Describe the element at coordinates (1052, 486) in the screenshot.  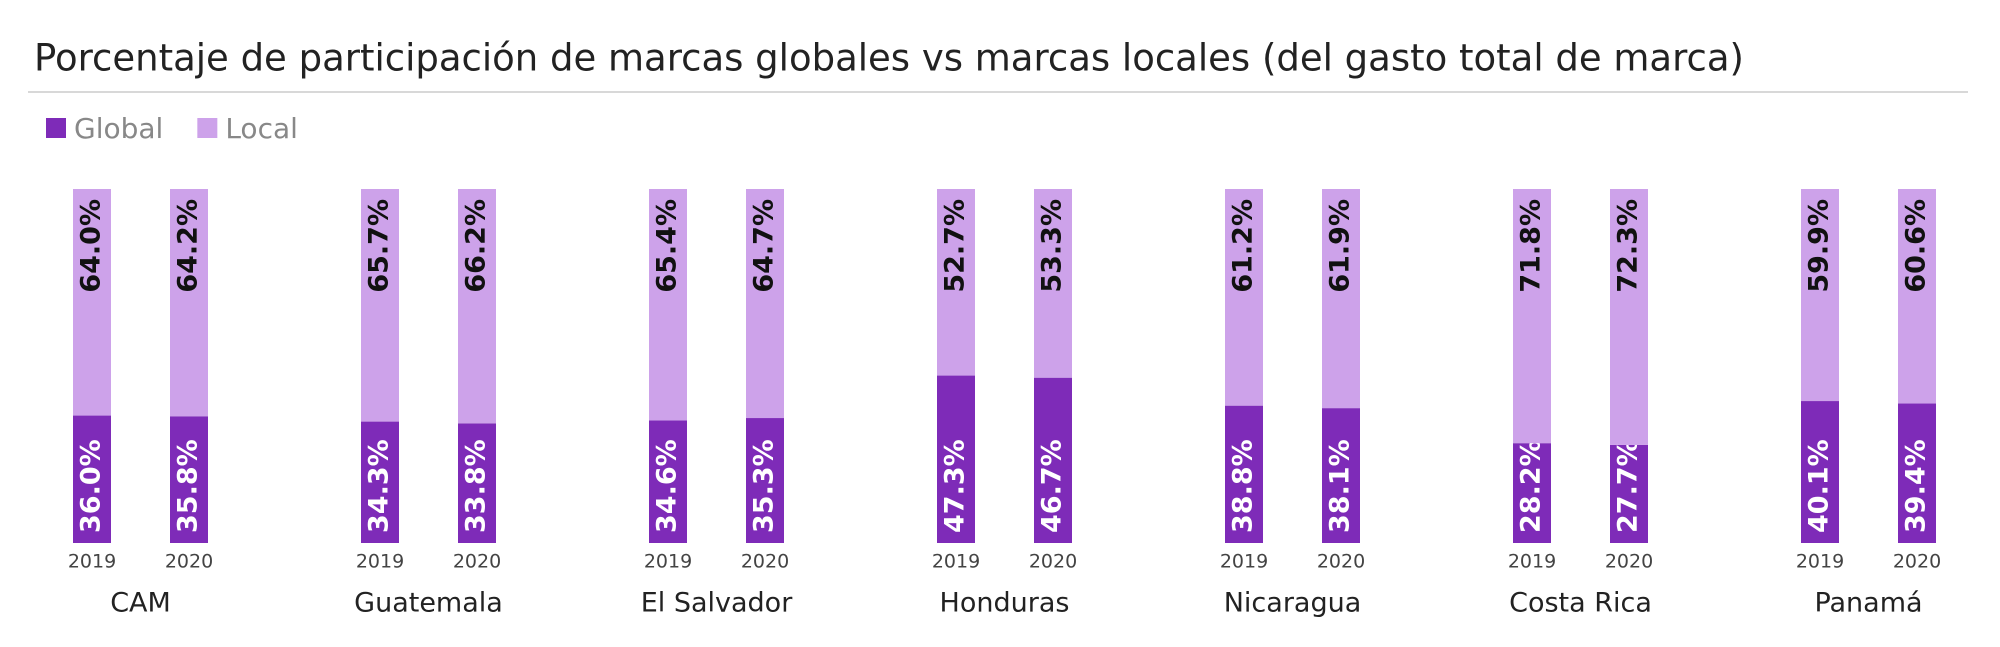
I see `value-label: 46.7%` at that location.